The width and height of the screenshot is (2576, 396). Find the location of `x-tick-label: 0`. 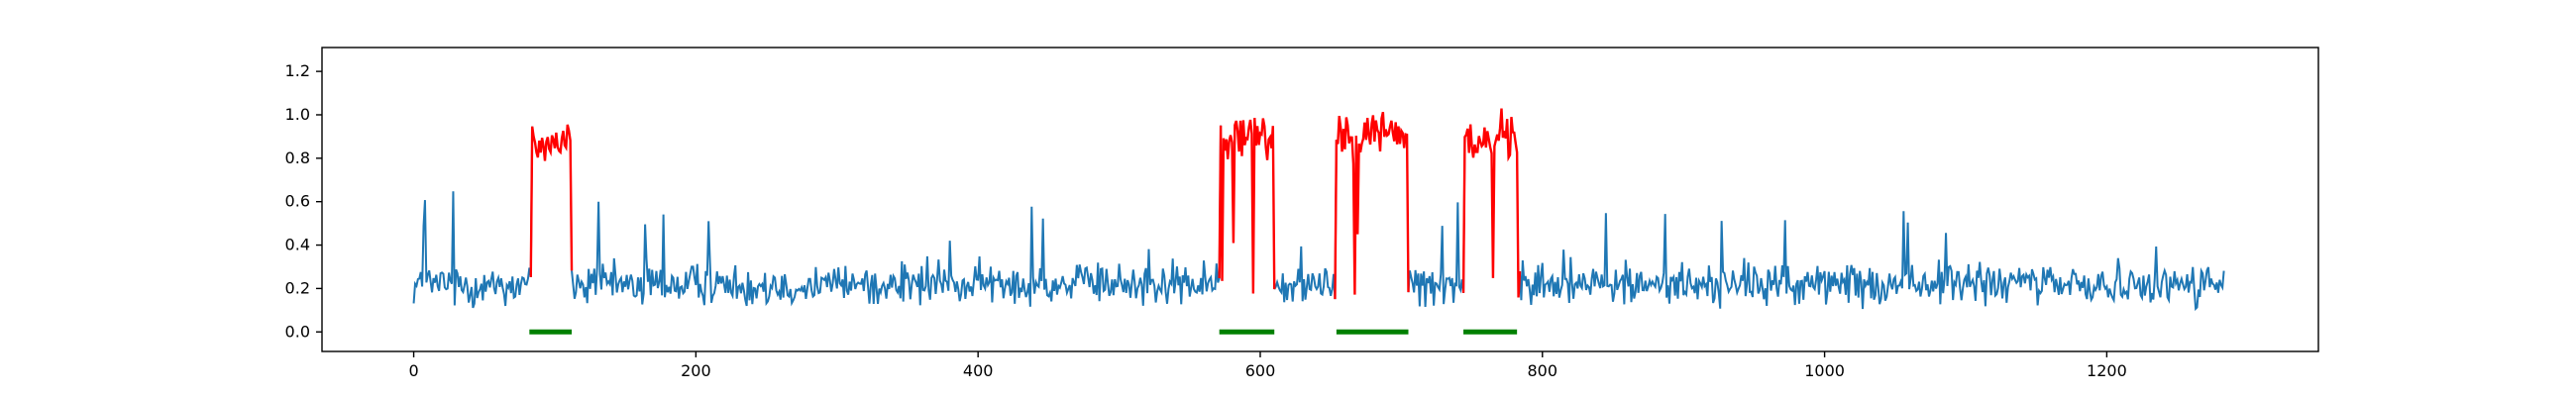

x-tick-label: 0 is located at coordinates (413, 370).